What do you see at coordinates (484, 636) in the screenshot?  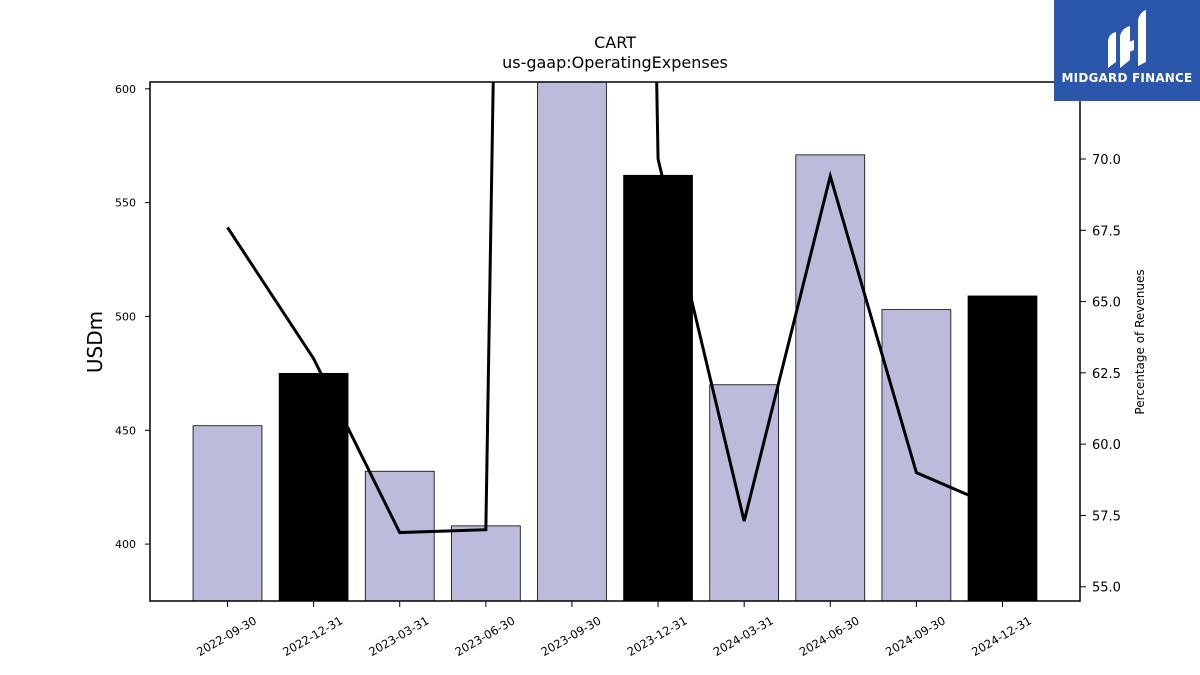 I see `x-tick-label: 2023-06-30` at bounding box center [484, 636].